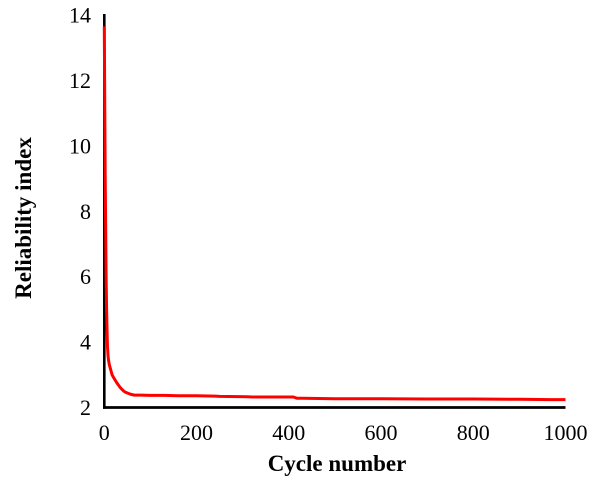 Image resolution: width=600 pixels, height=493 pixels. Describe the element at coordinates (381, 432) in the screenshot. I see `x-tick-label: 600` at that location.